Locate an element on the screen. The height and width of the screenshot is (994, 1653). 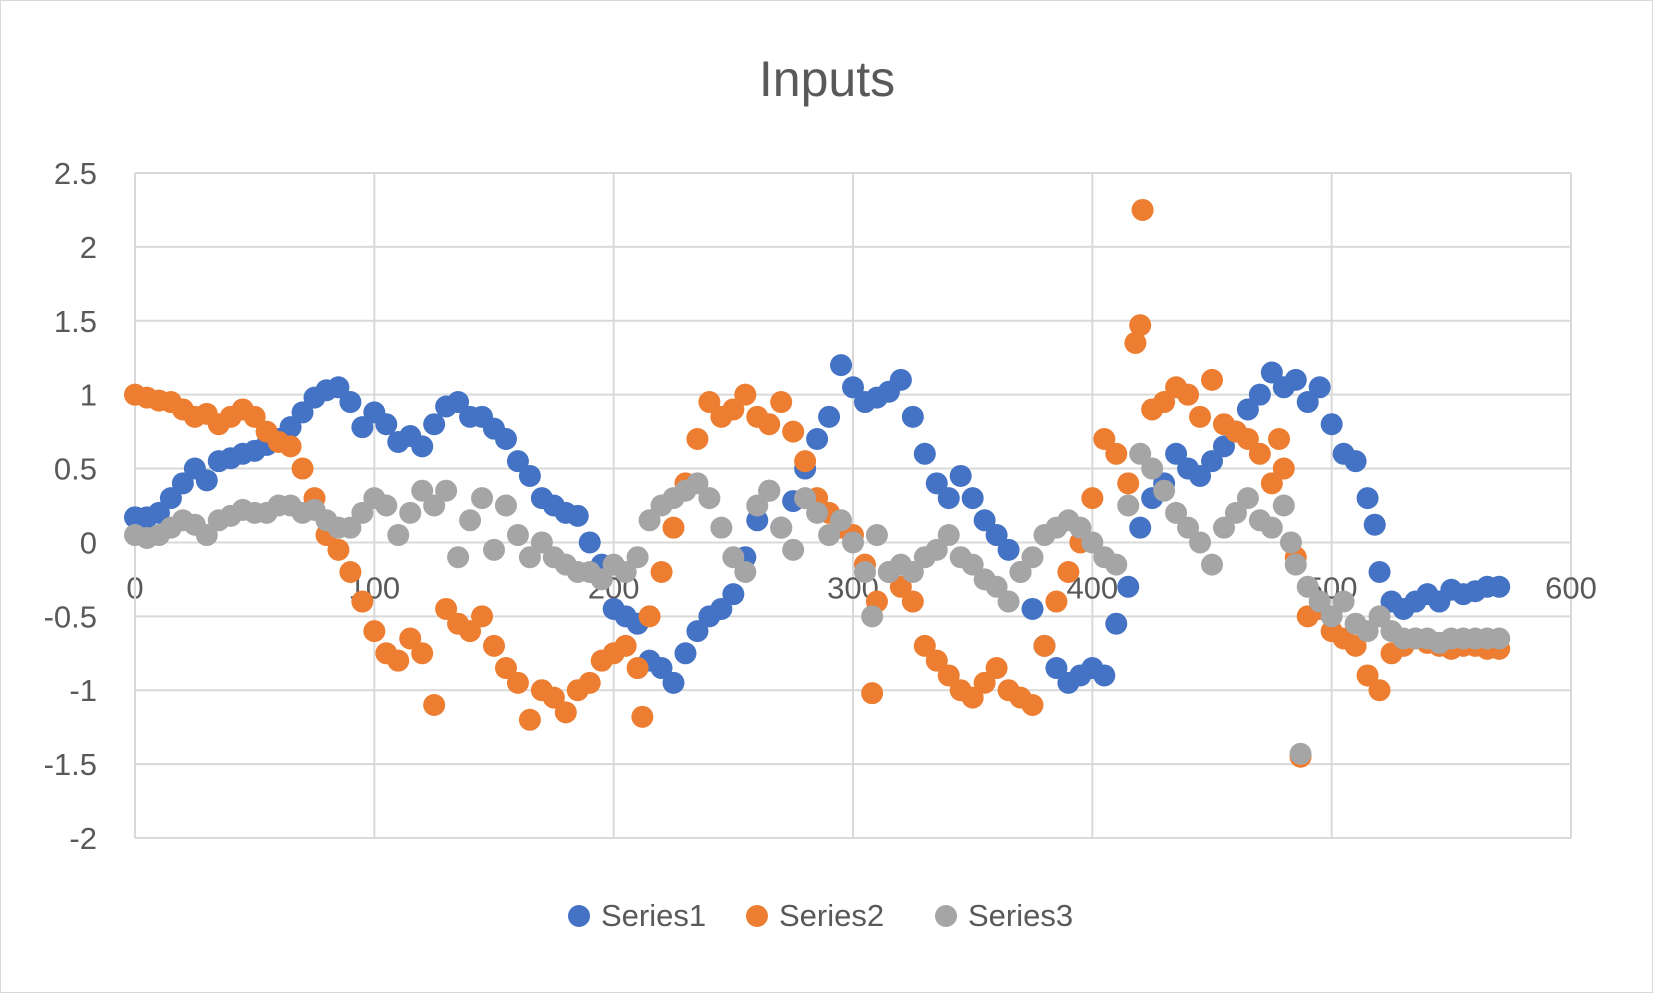
y-tick-label: 0.5 is located at coordinates (75, 469).